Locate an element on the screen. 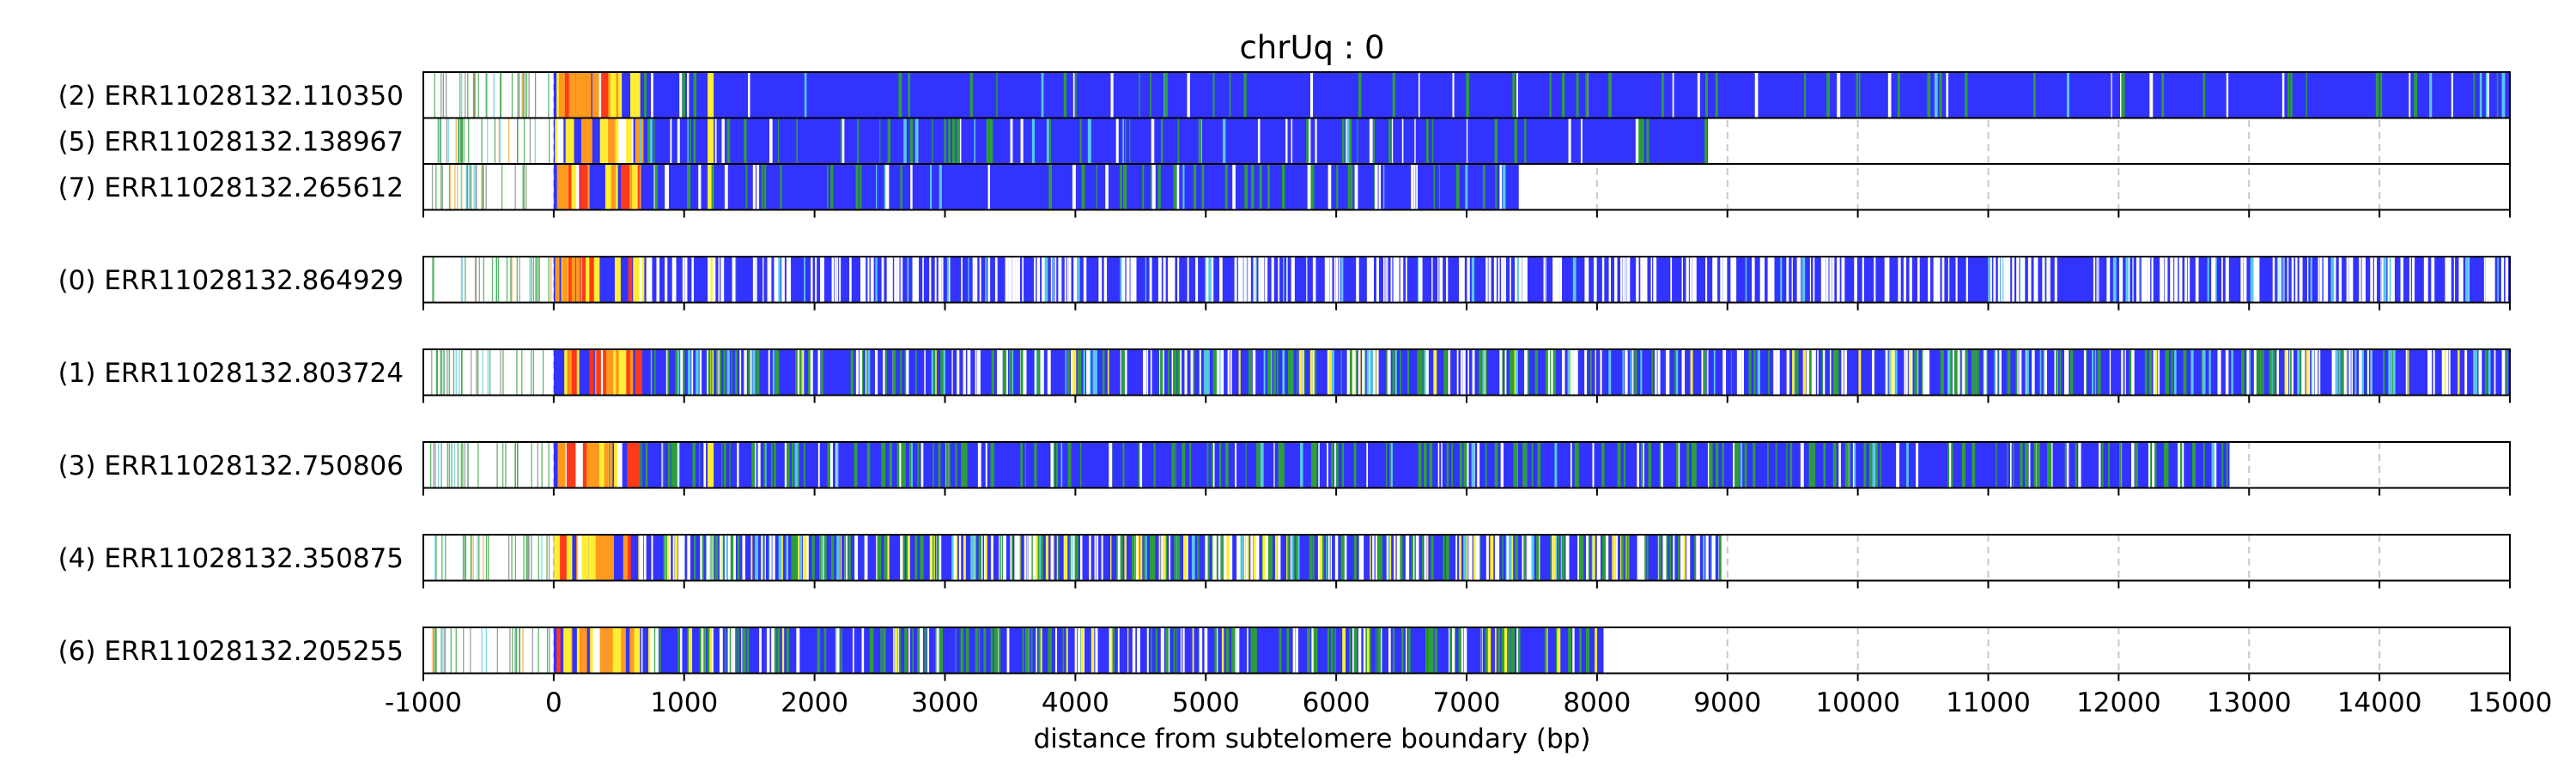 The height and width of the screenshot is (781, 2576). read-body is located at coordinates (1036, 187).